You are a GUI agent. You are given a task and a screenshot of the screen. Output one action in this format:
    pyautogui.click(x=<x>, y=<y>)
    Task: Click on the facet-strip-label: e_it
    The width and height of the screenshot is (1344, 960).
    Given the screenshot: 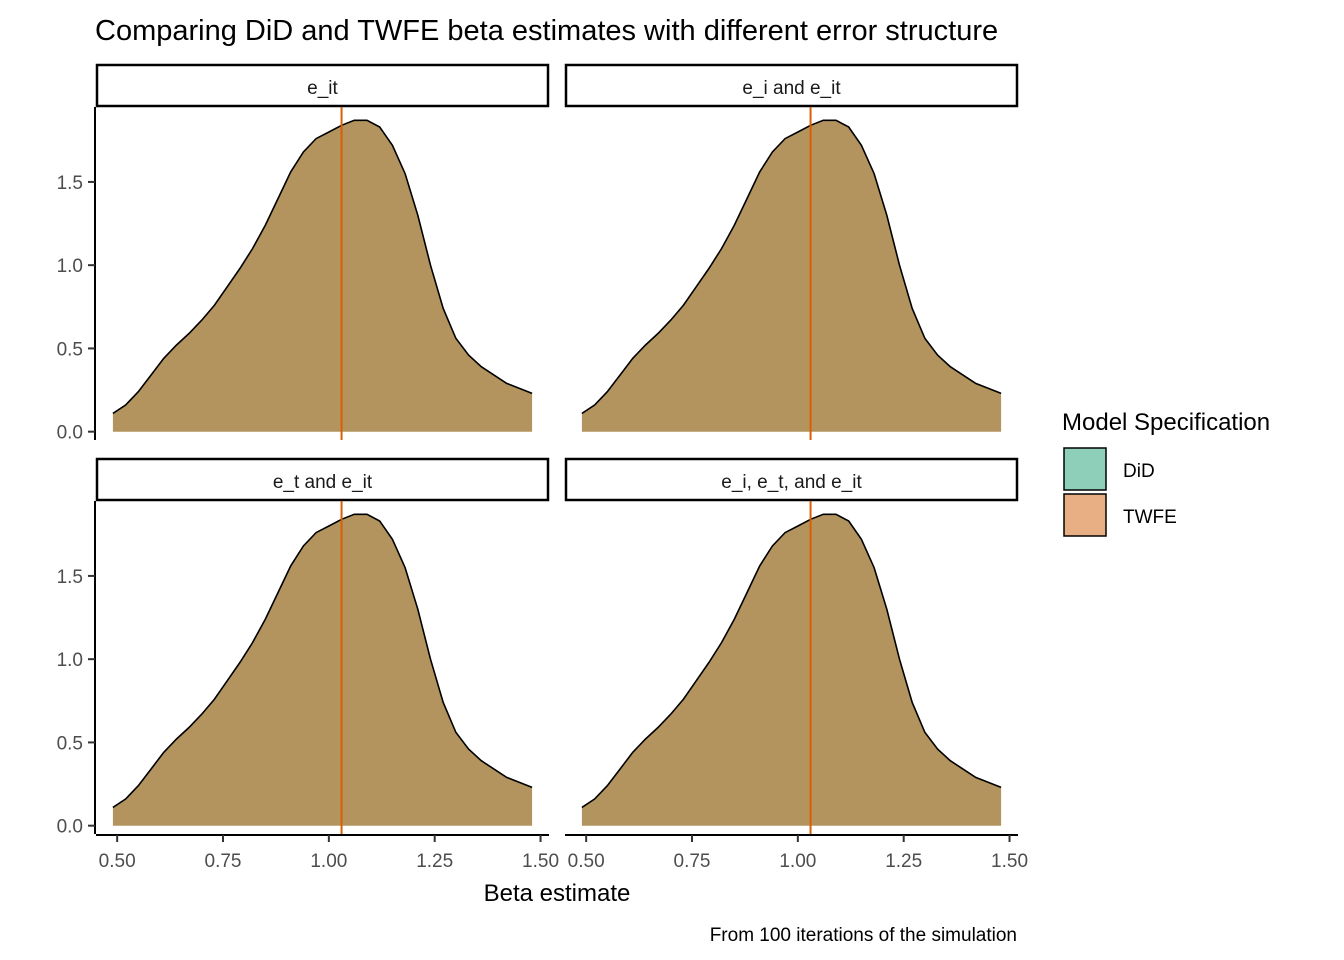 What is the action you would take?
    pyautogui.click(x=322, y=88)
    